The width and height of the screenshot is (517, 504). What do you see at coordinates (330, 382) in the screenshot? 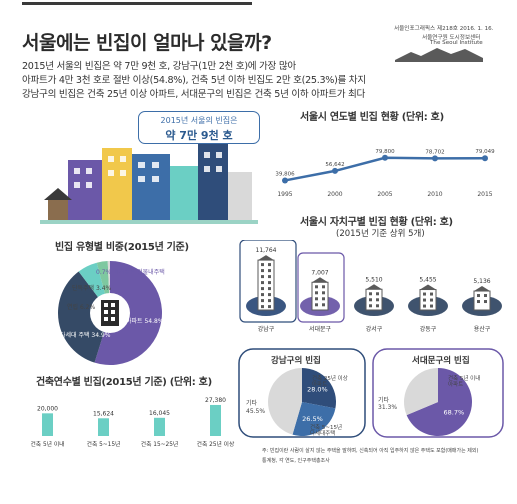
I see `gangnam-annot-1: 건축 25년 이상 아파트` at bounding box center [330, 382].